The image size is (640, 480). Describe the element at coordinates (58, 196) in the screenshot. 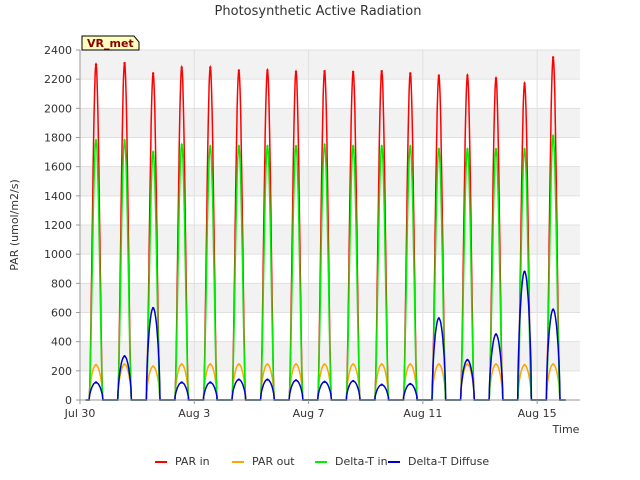

I see `y-tick-label: 1400` at that location.